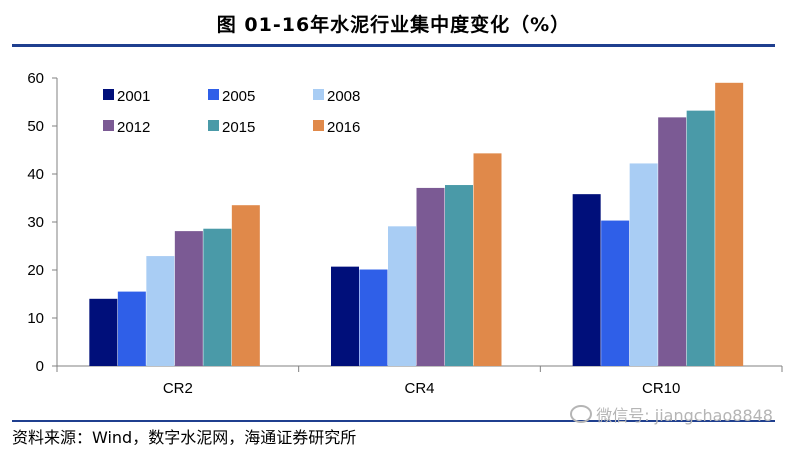 The image size is (787, 451). What do you see at coordinates (393, 421) in the screenshot?
I see `source-divider` at bounding box center [393, 421].